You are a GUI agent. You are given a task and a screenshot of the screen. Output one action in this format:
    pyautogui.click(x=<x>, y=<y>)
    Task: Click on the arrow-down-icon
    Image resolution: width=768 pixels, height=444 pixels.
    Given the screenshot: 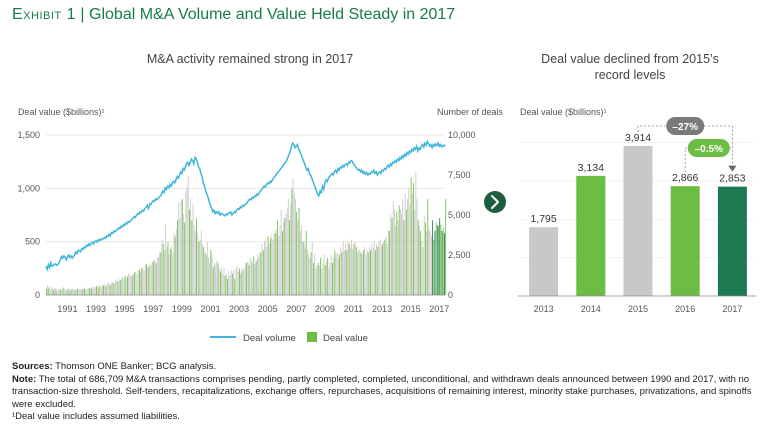 What is the action you would take?
    pyautogui.click(x=732, y=168)
    